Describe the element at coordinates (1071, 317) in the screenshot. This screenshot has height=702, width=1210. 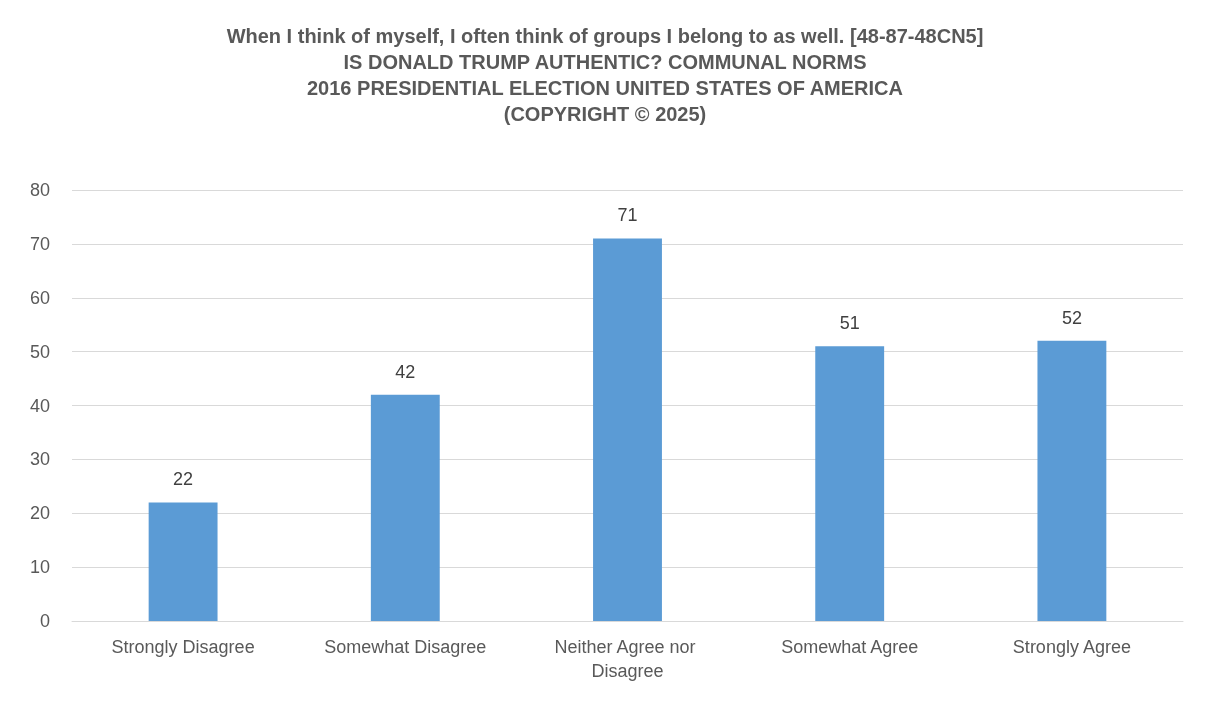
I see `data-label: 52` at that location.